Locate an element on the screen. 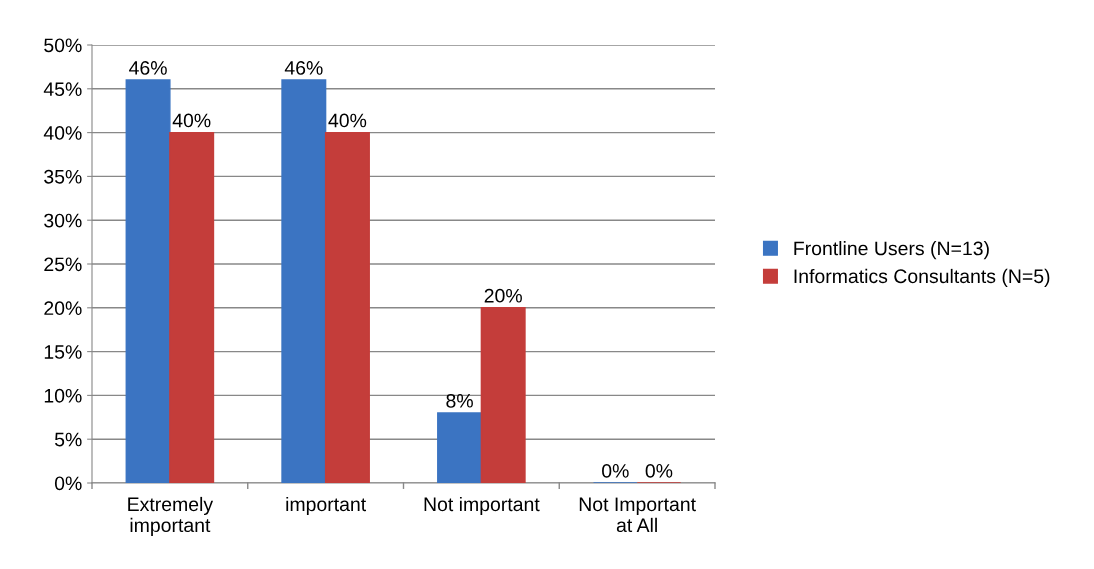 This screenshot has width=1094, height=569. data-label: 20% is located at coordinates (503, 295).